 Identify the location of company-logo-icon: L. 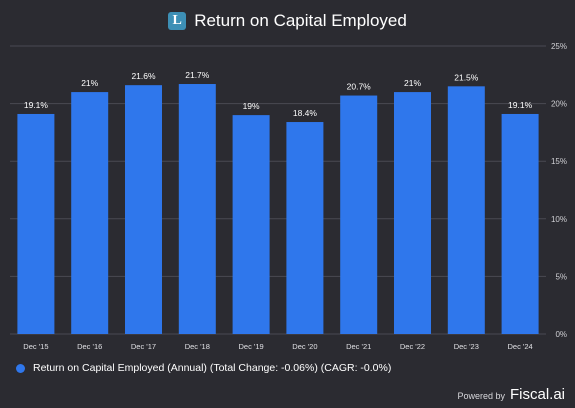
(177, 21).